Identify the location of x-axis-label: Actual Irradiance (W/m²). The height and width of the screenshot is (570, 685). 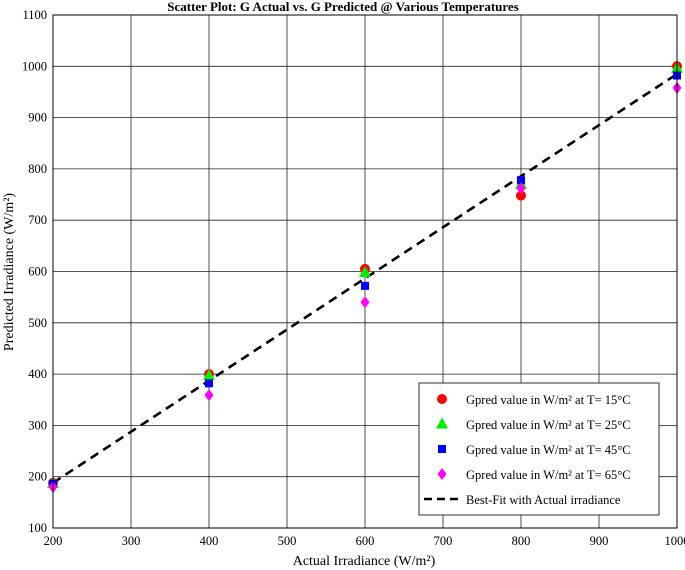
(364, 561).